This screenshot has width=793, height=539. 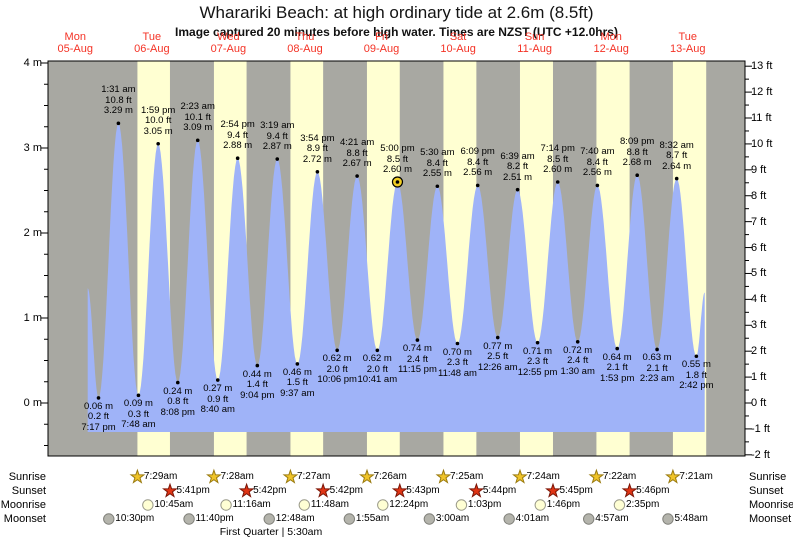 I want to click on high-tide-label: 8:32 am 8.7 ft 2.64 m, so click(x=676, y=155).